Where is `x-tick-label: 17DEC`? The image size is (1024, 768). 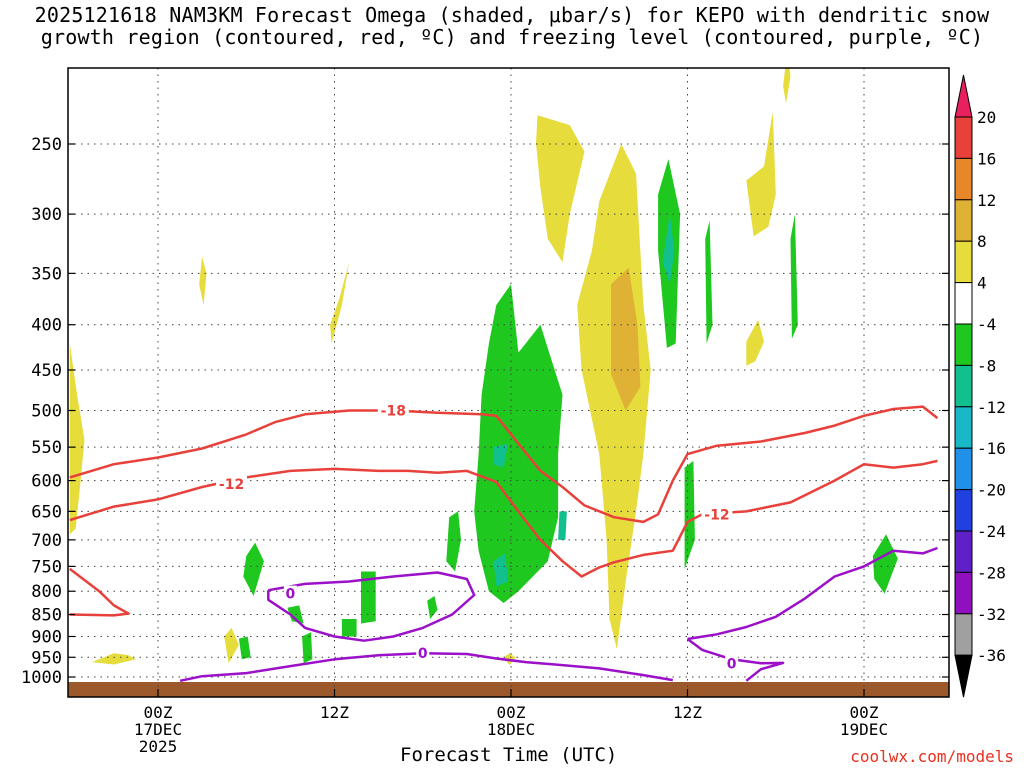
x-tick-label: 17DEC is located at coordinates (158, 729).